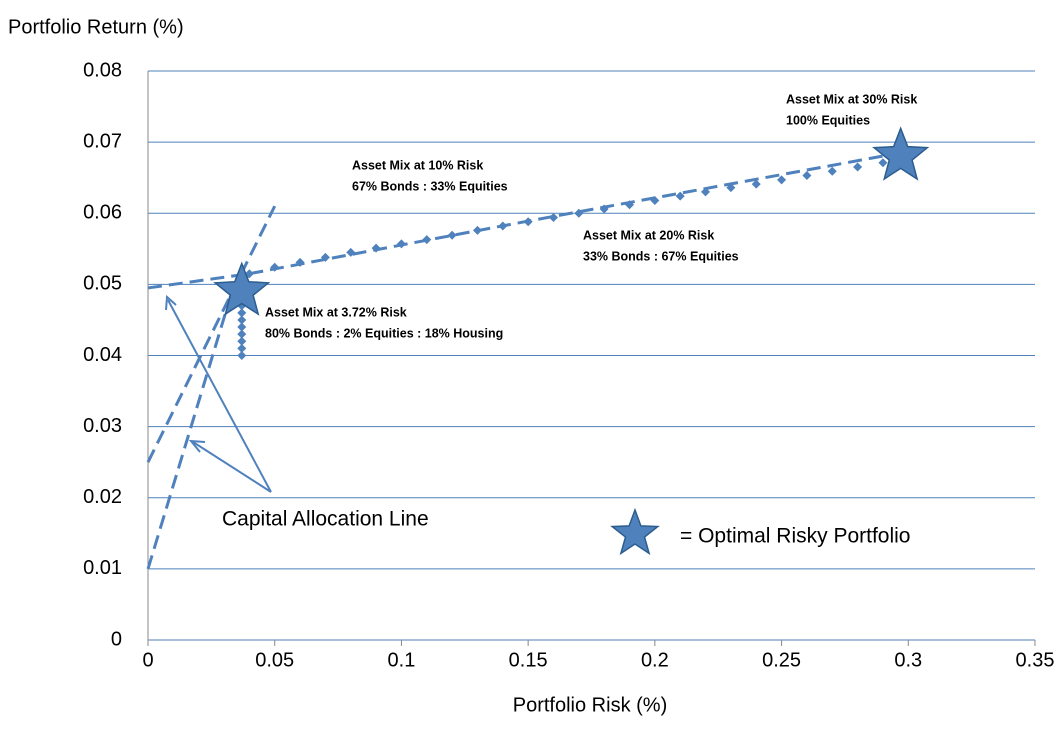 This screenshot has width=1063, height=745. What do you see at coordinates (402, 660) in the screenshot?
I see `x-tick-label: 0.1` at bounding box center [402, 660].